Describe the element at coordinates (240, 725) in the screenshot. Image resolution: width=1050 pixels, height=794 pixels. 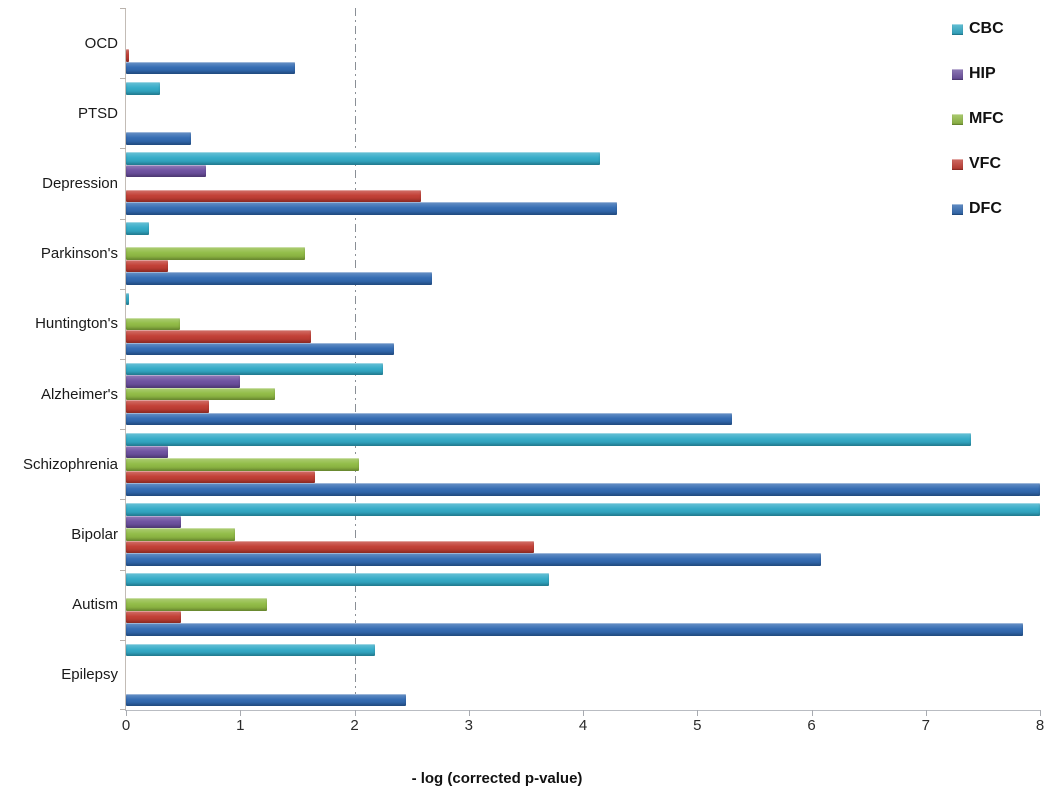
I see `x-tick-label-1: 1` at that location.